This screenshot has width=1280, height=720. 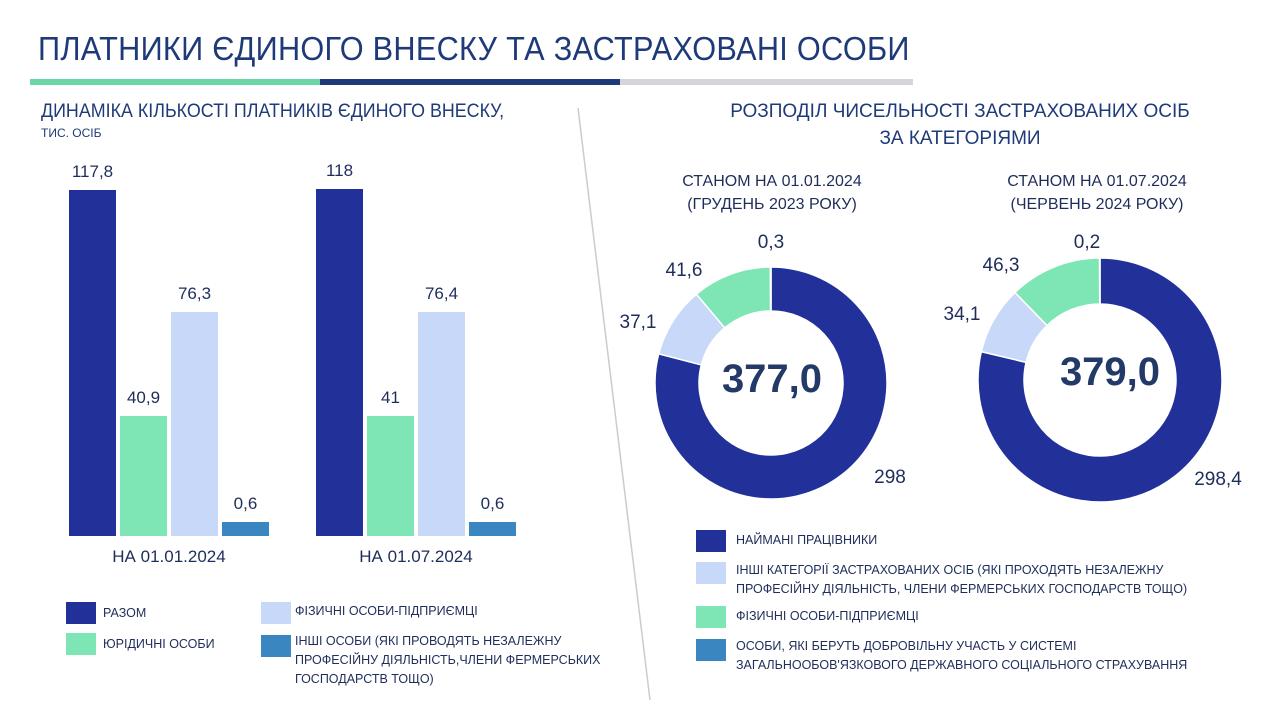 What do you see at coordinates (890, 477) in the screenshot?
I see `donut1-slice-label-1: 298` at bounding box center [890, 477].